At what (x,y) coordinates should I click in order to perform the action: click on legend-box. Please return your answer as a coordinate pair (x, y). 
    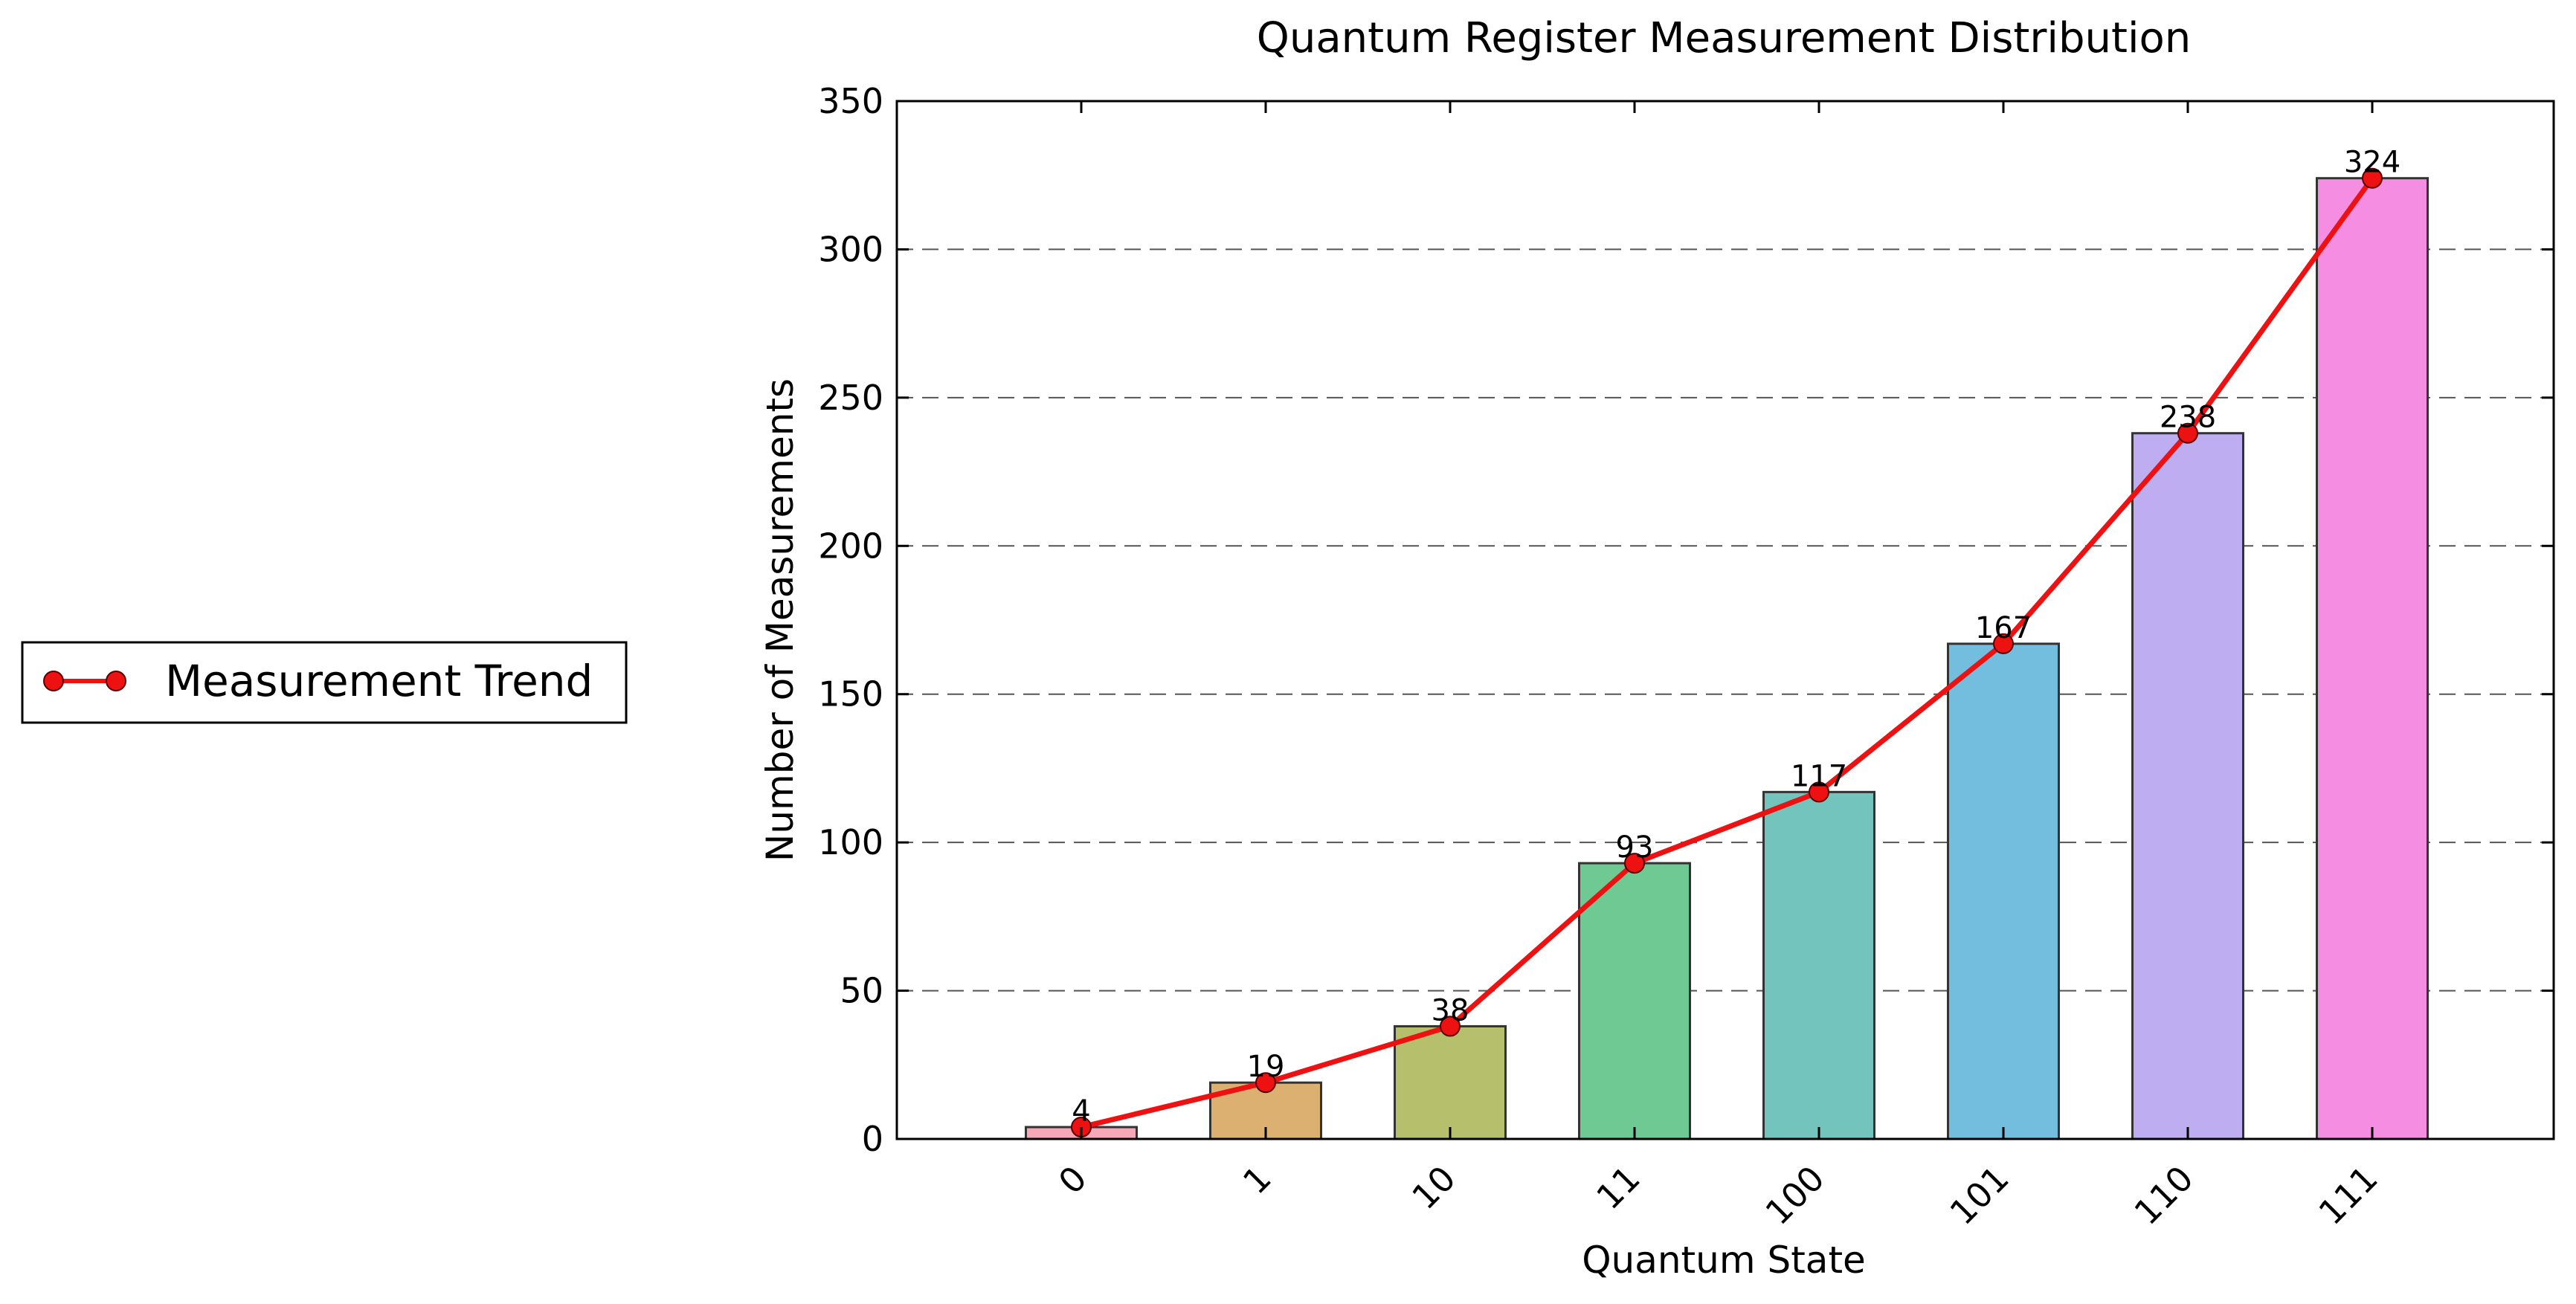
    Looking at the image, I should click on (324, 682).